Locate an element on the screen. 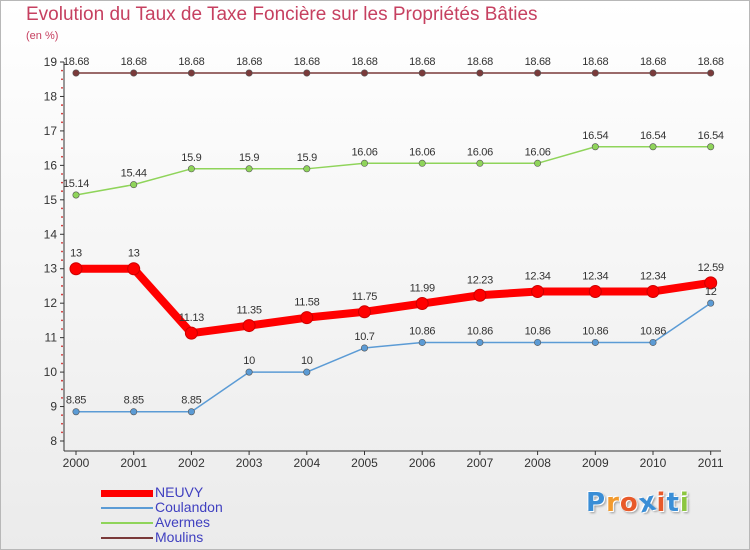 This screenshot has height=550, width=750. logo-letter: o is located at coordinates (629, 503).